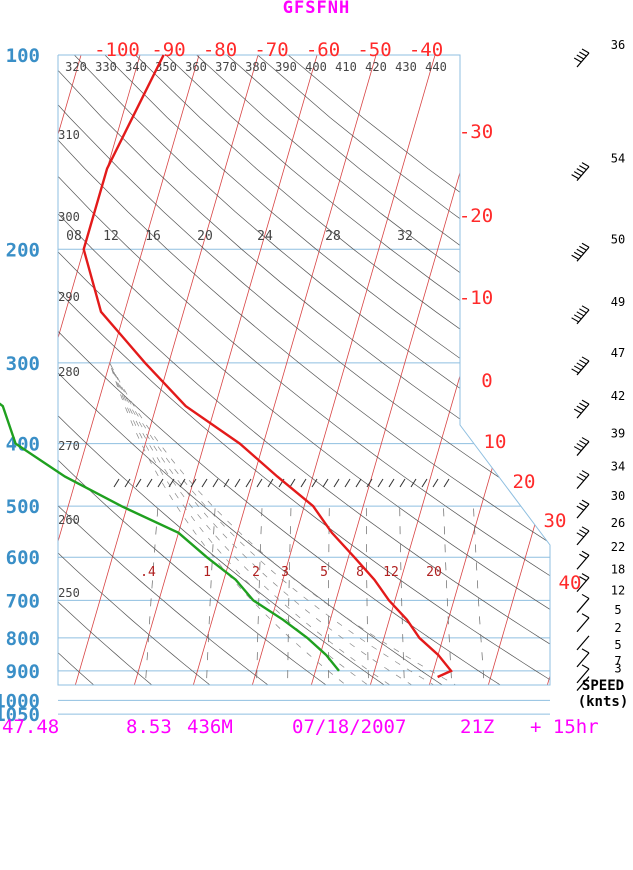 The image size is (633, 870). Describe the element at coordinates (316, 67) in the screenshot. I see `theta-label-top: 400` at that location.